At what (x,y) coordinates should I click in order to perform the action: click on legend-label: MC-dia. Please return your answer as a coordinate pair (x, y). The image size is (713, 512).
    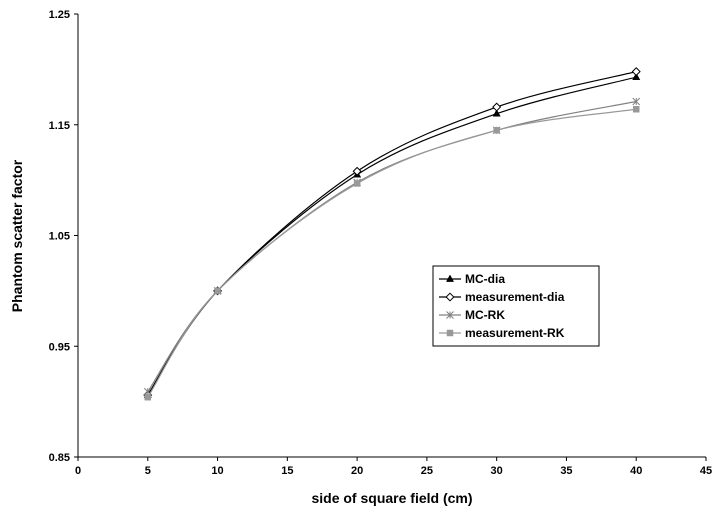
    Looking at the image, I should click on (485, 279).